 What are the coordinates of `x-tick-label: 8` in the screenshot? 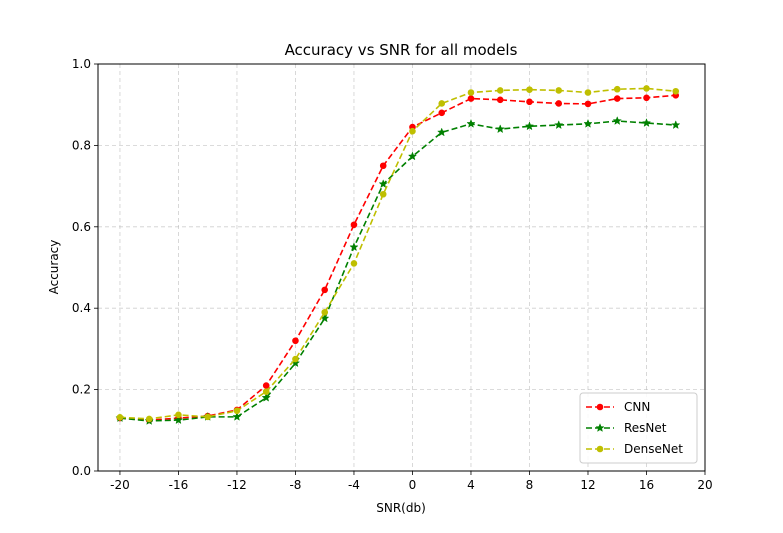 It's located at (530, 485).